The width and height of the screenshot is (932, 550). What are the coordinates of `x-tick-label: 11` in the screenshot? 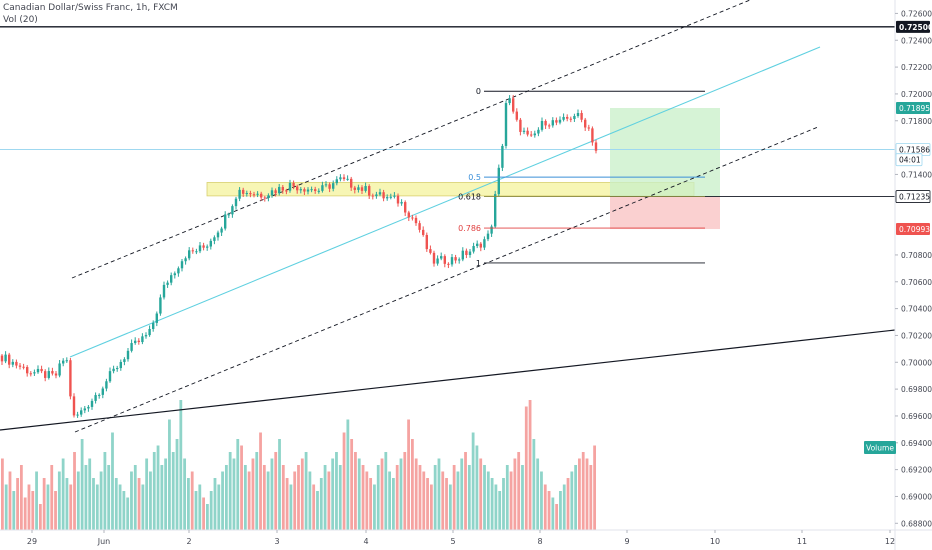 It's located at (802, 541).